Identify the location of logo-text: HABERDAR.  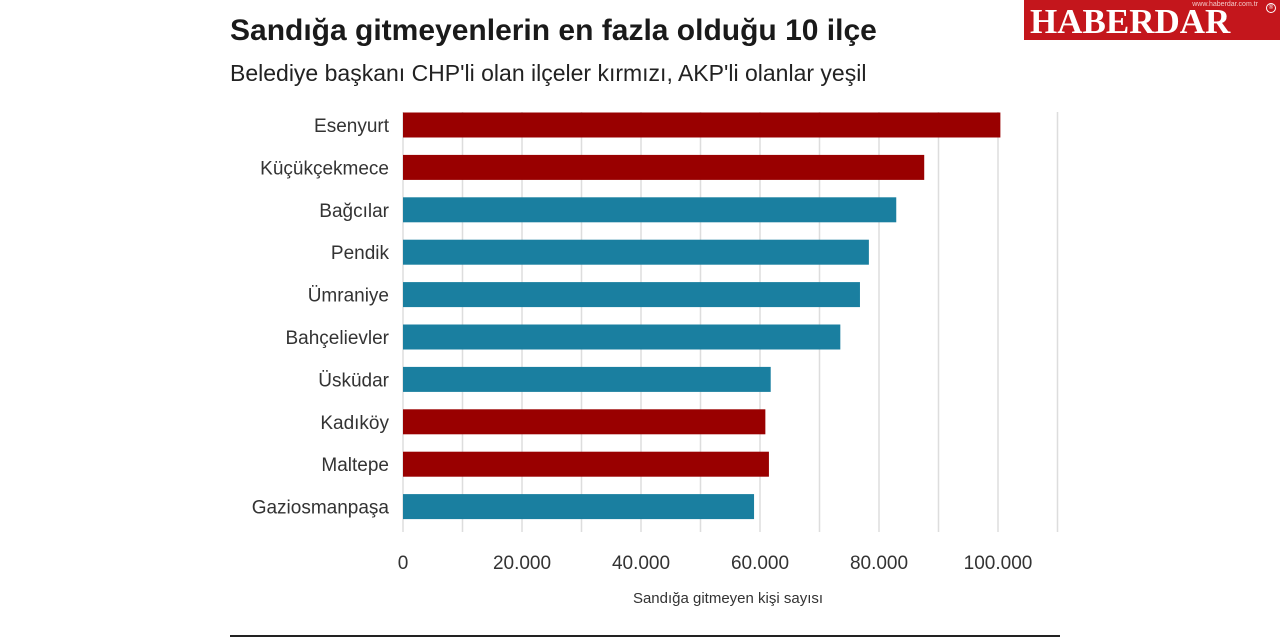
(1130, 21).